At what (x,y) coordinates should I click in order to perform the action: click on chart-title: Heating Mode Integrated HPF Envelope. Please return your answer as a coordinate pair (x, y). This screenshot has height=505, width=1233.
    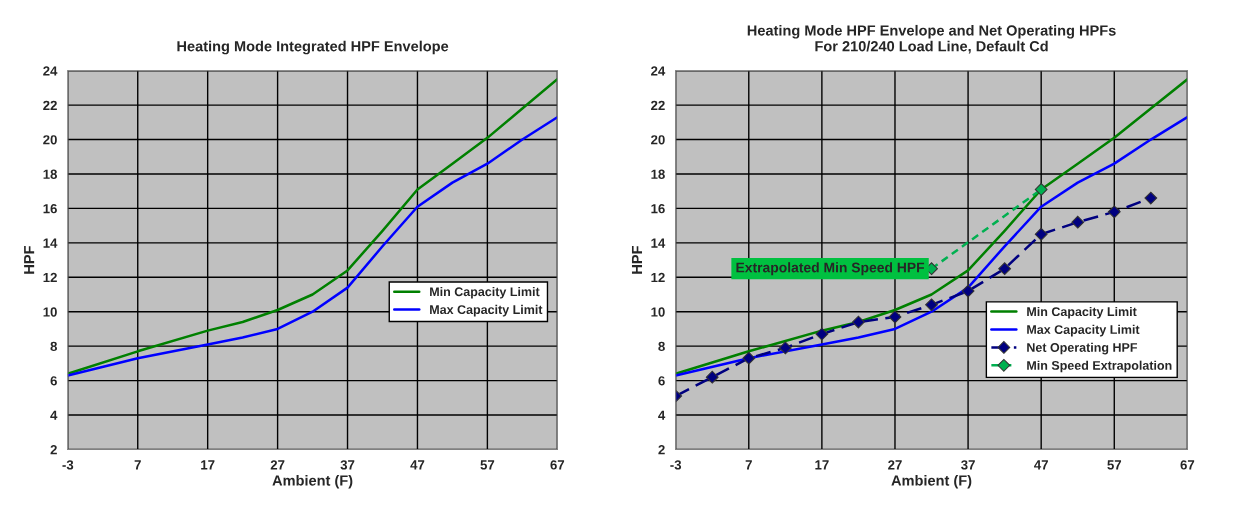
    Looking at the image, I should click on (313, 47).